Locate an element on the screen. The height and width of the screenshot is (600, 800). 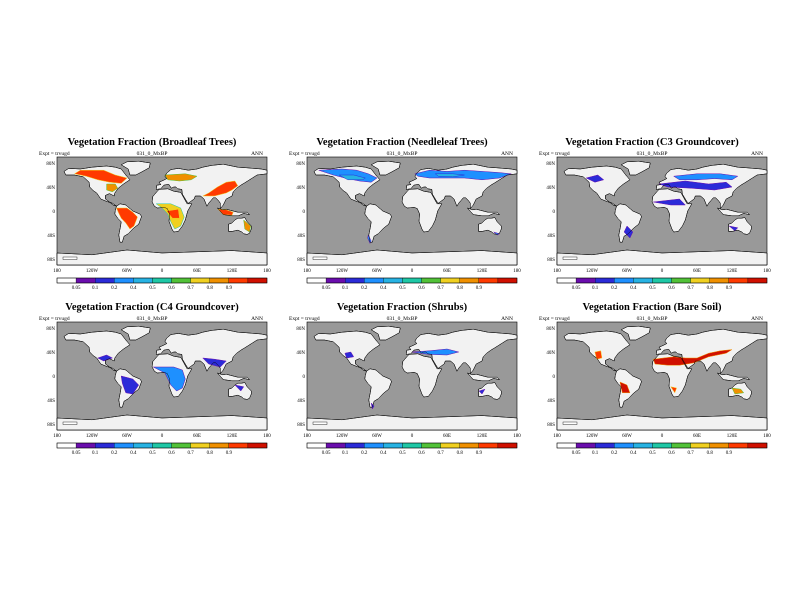
coastline-australia is located at coordinates (740, 391).